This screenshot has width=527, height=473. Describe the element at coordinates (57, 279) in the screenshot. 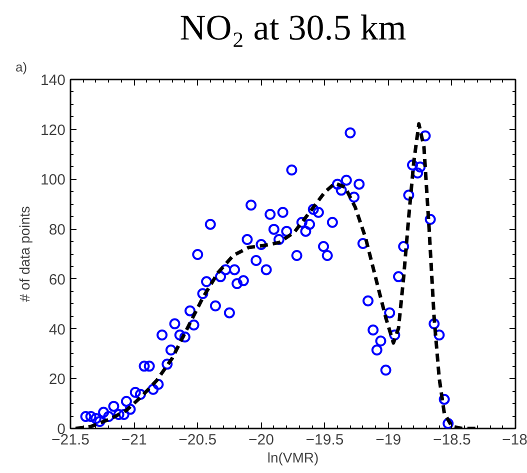

I see `y-tick-label: 60` at that location.